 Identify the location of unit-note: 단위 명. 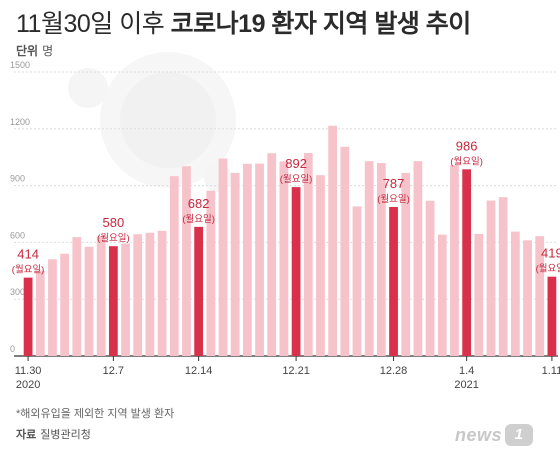
(34, 50).